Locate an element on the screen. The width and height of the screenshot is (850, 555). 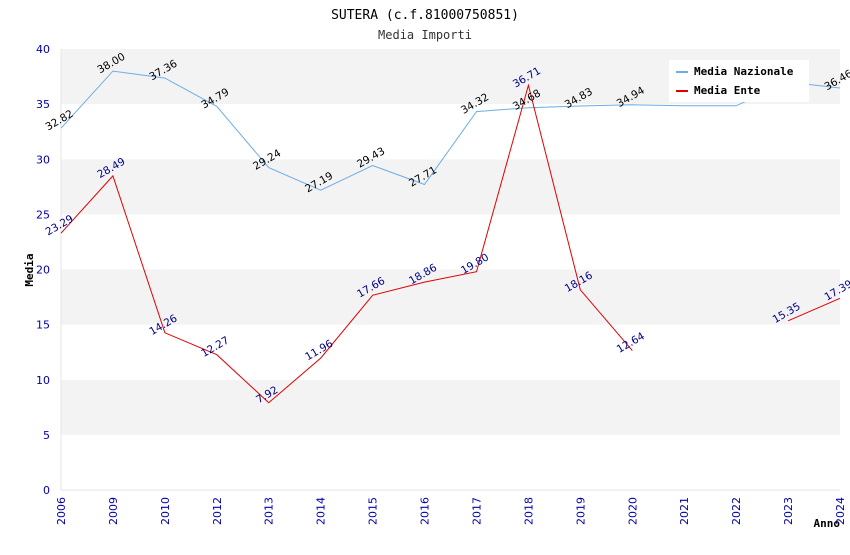
y-tick-label: 10 is located at coordinates (43, 380).